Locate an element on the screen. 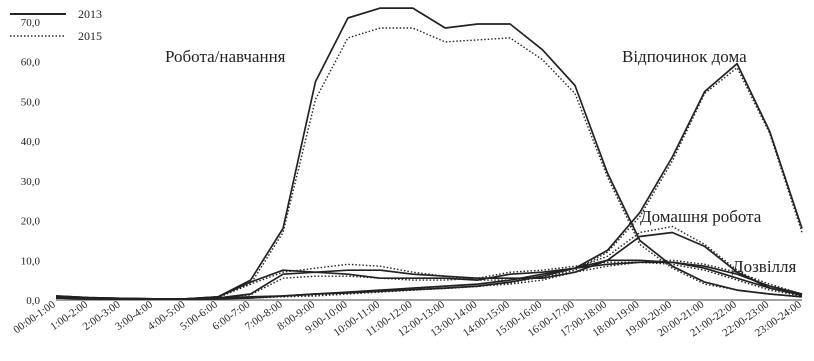  series-line-5-2013 is located at coordinates (429, 281).